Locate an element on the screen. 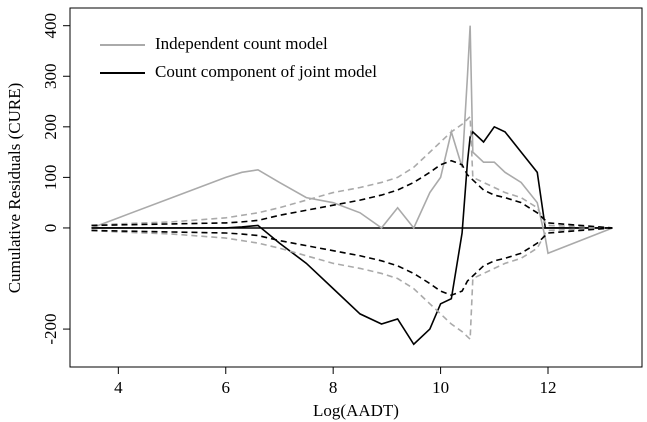 The height and width of the screenshot is (422, 647). y-tick-label: 300 is located at coordinates (50, 77).